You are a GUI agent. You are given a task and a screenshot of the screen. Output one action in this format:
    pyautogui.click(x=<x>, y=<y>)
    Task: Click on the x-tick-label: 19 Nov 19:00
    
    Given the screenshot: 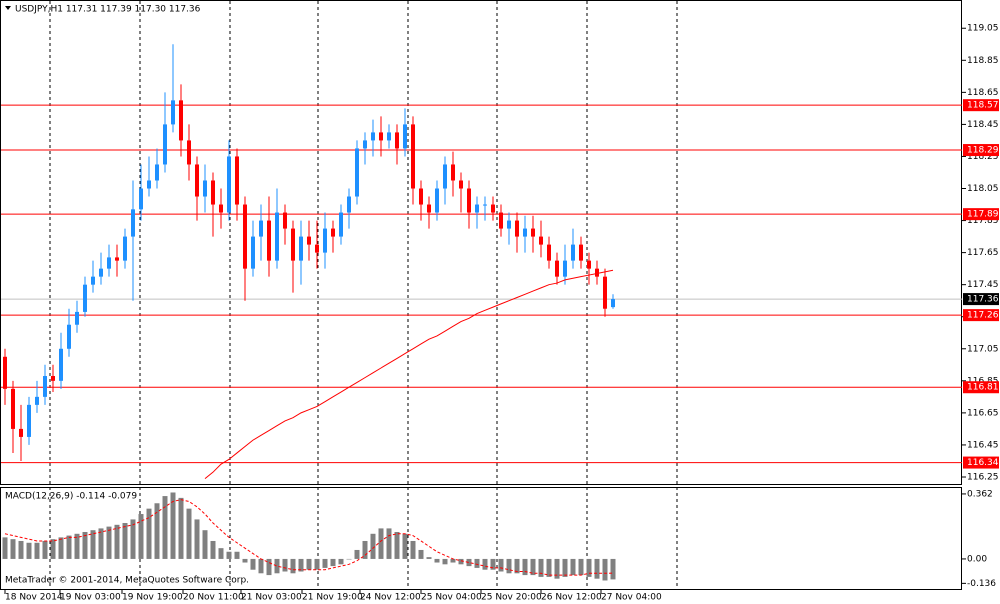 What is the action you would take?
    pyautogui.click(x=152, y=598)
    